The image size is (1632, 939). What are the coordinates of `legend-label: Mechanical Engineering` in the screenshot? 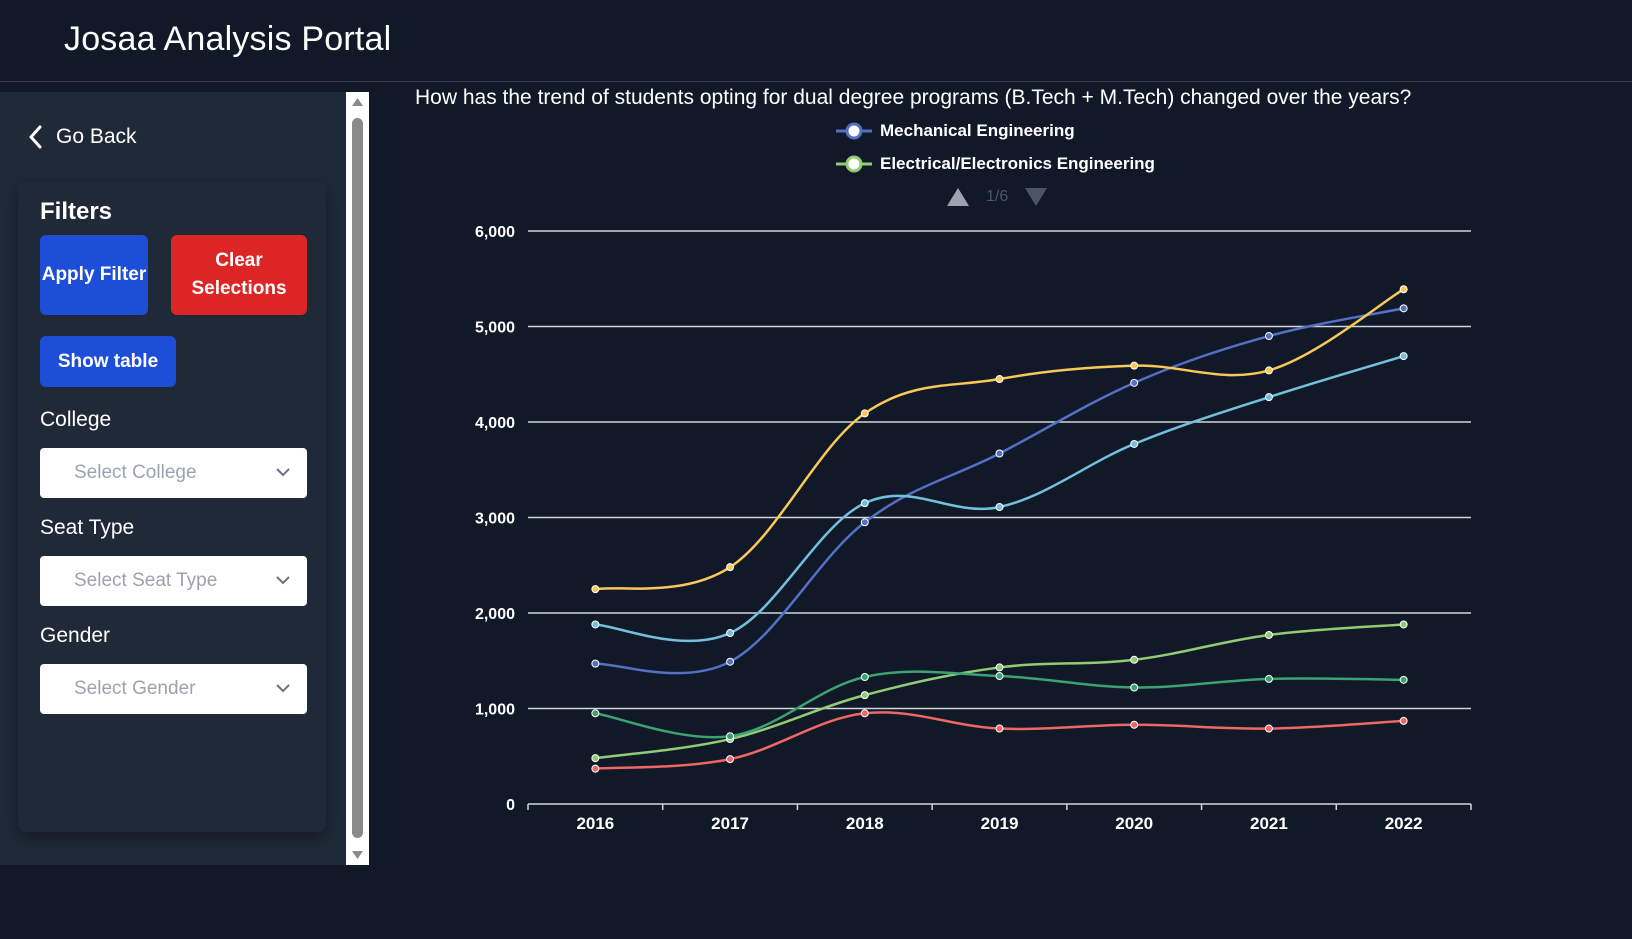 It's located at (977, 130).